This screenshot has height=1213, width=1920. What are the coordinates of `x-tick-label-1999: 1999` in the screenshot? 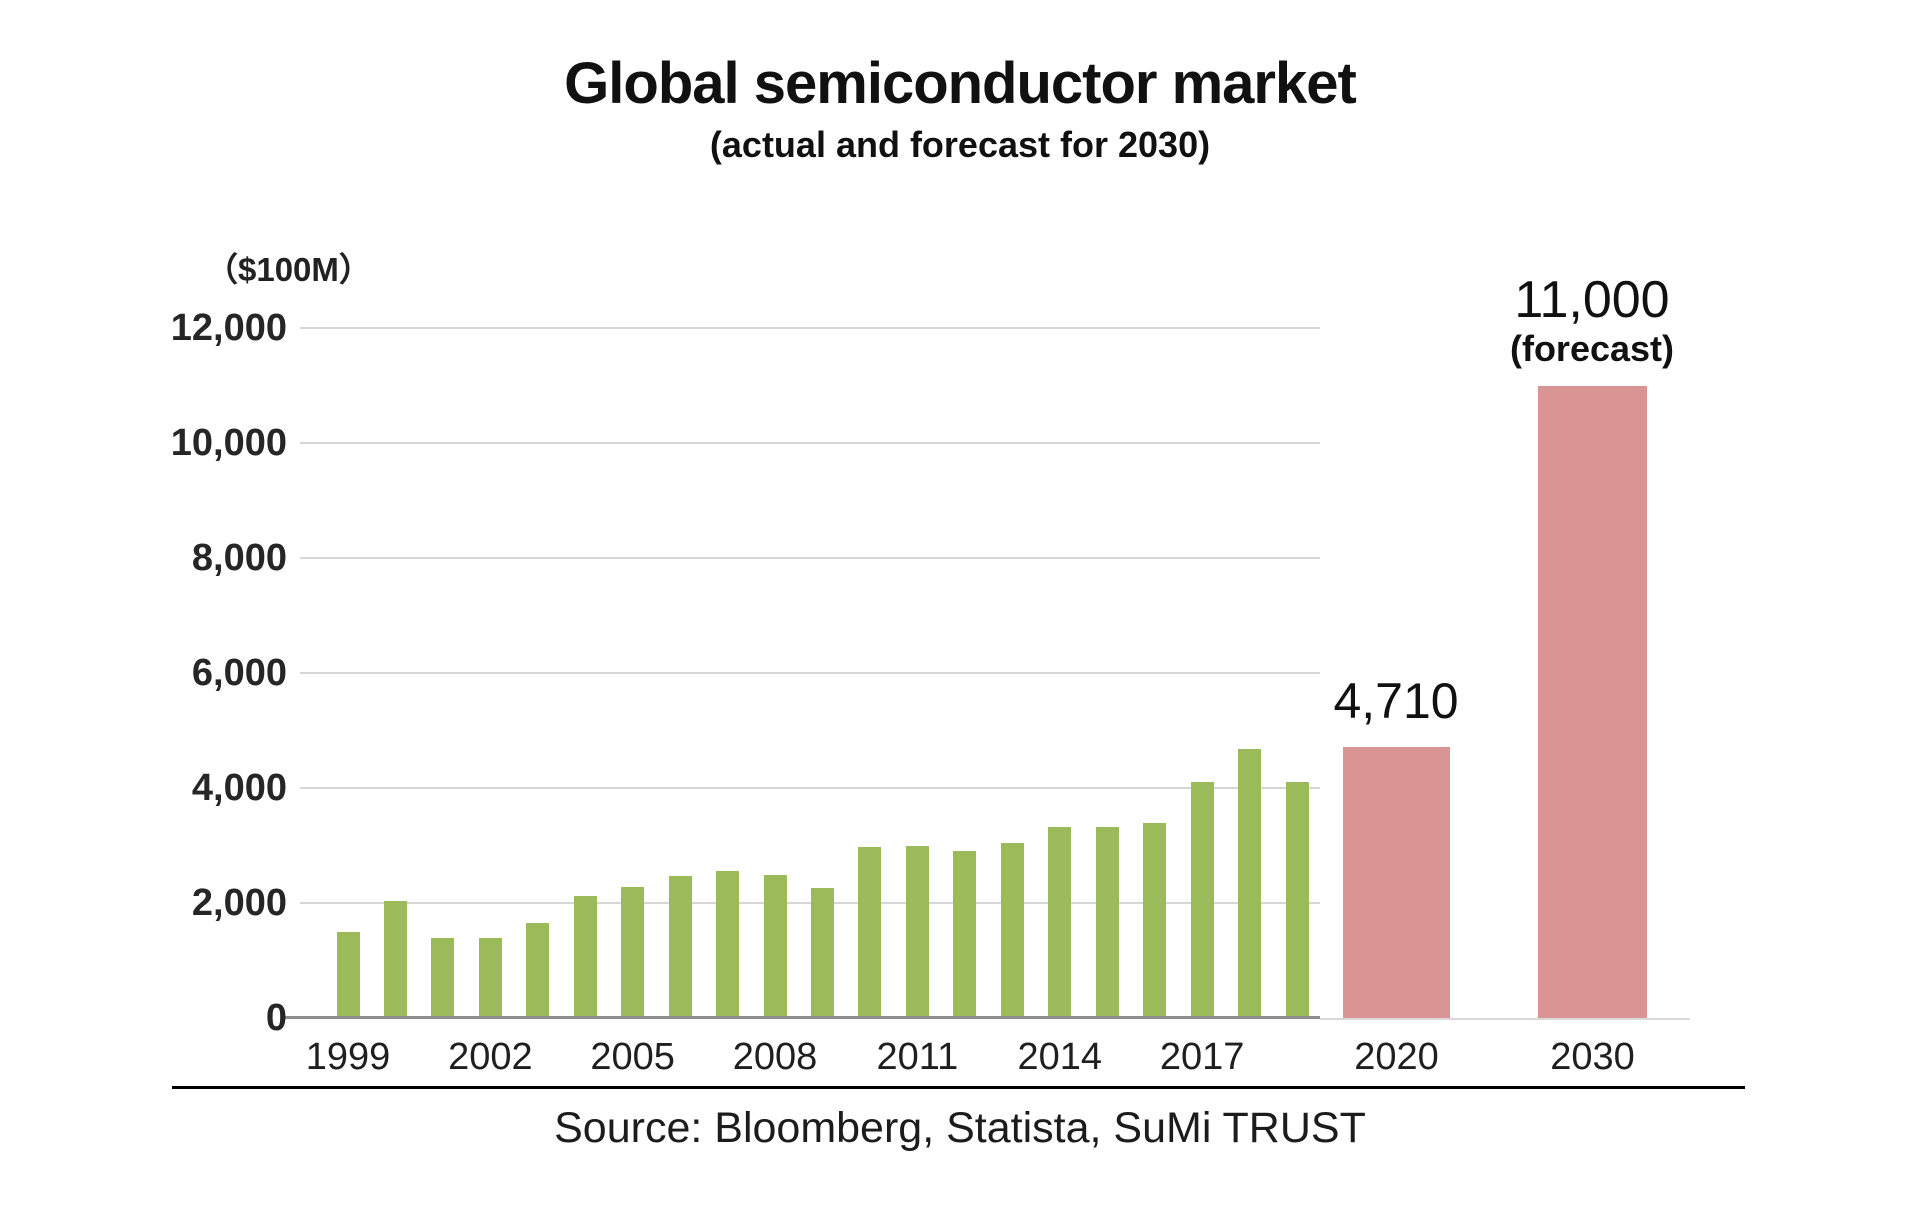 It's located at (348, 1057).